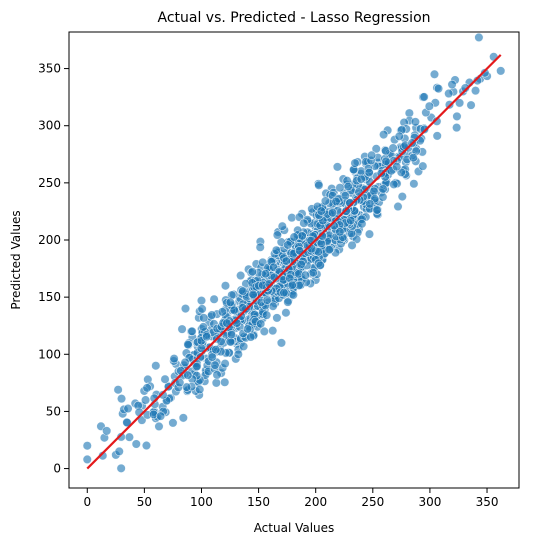 The height and width of the screenshot is (545, 540). I want to click on x-tick-label: 100, so click(201, 502).